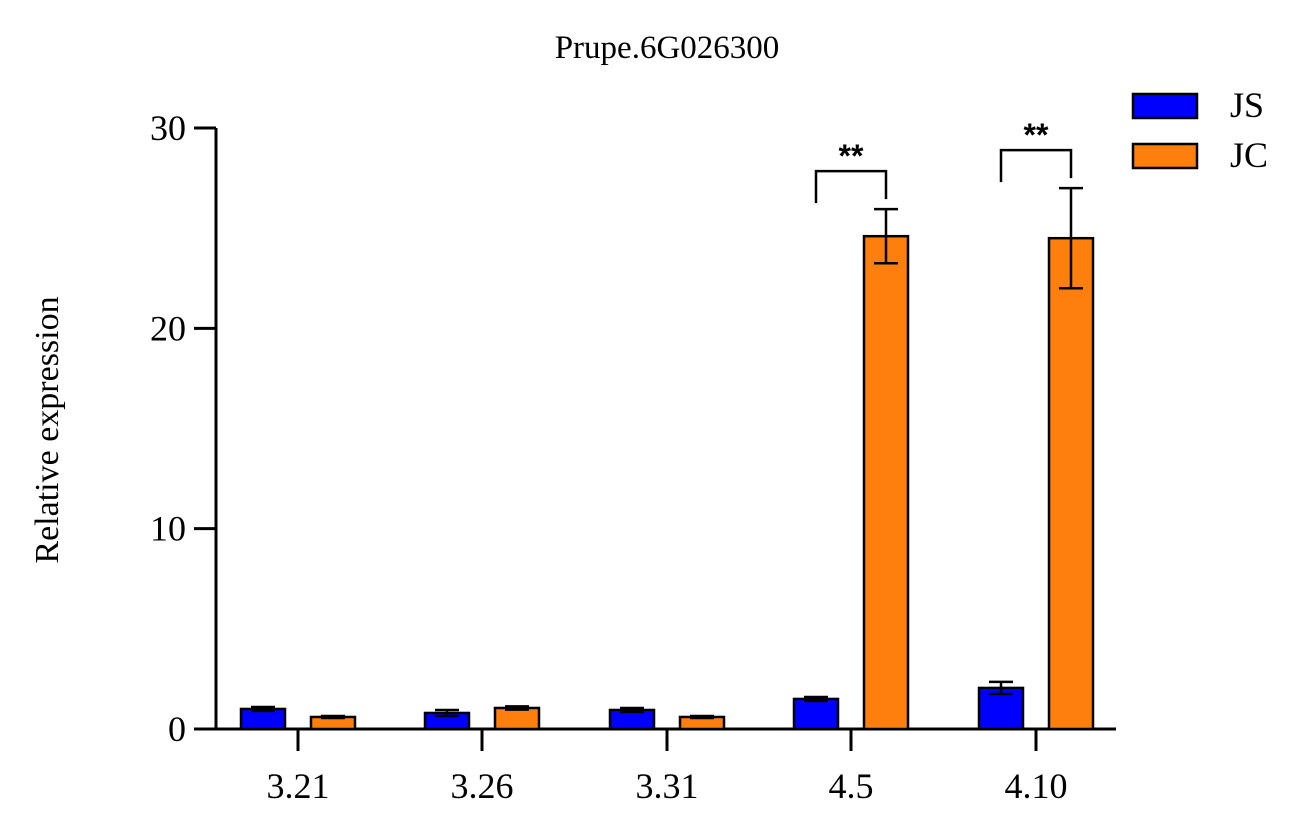 This screenshot has width=1292, height=813. I want to click on x-tick-label: 3.26, so click(482, 786).